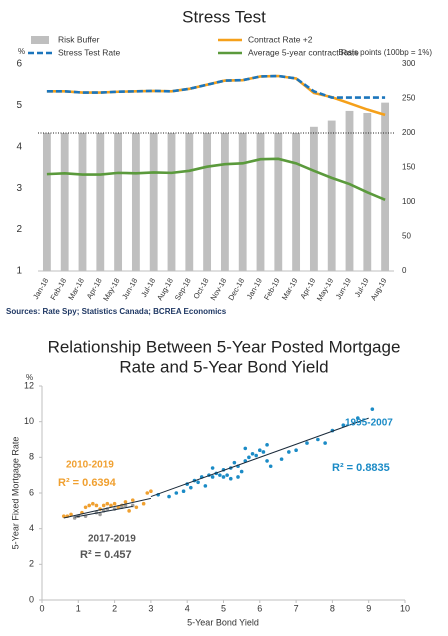  What do you see at coordinates (40, 40) in the screenshot?
I see `legend-swatch` at bounding box center [40, 40].